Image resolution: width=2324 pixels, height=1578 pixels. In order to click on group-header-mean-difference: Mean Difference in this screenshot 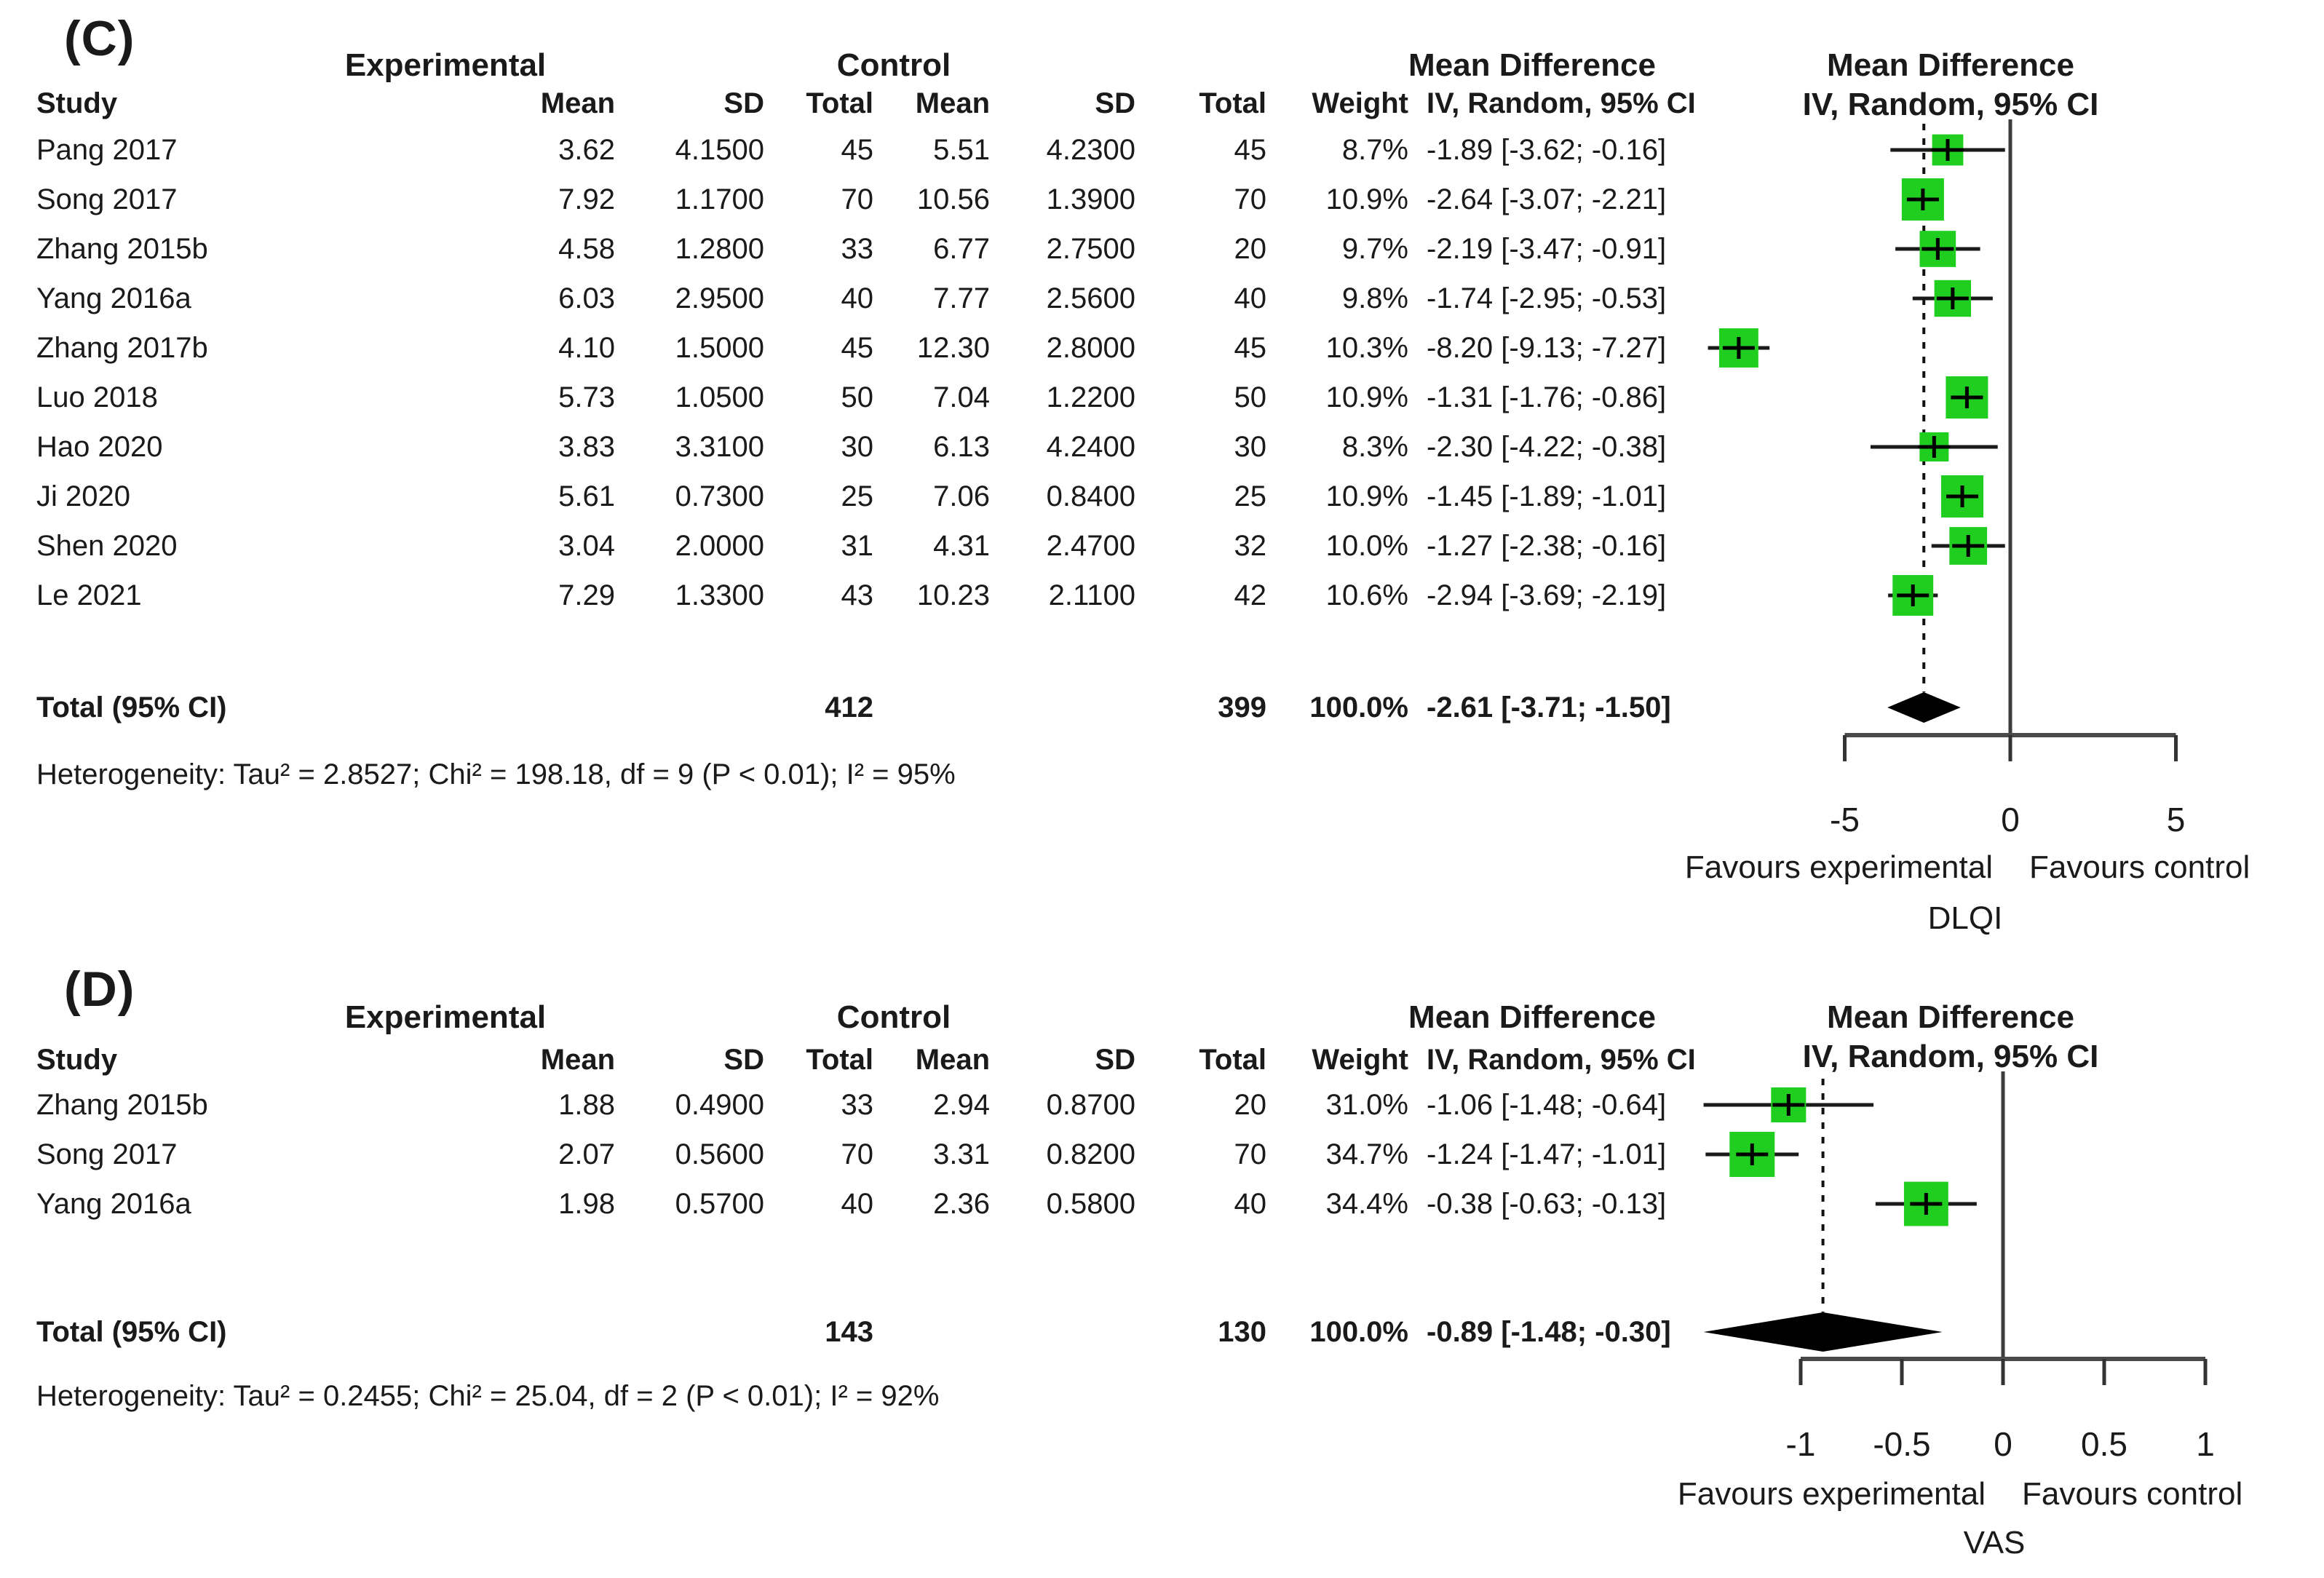, I will do `click(1532, 65)`.